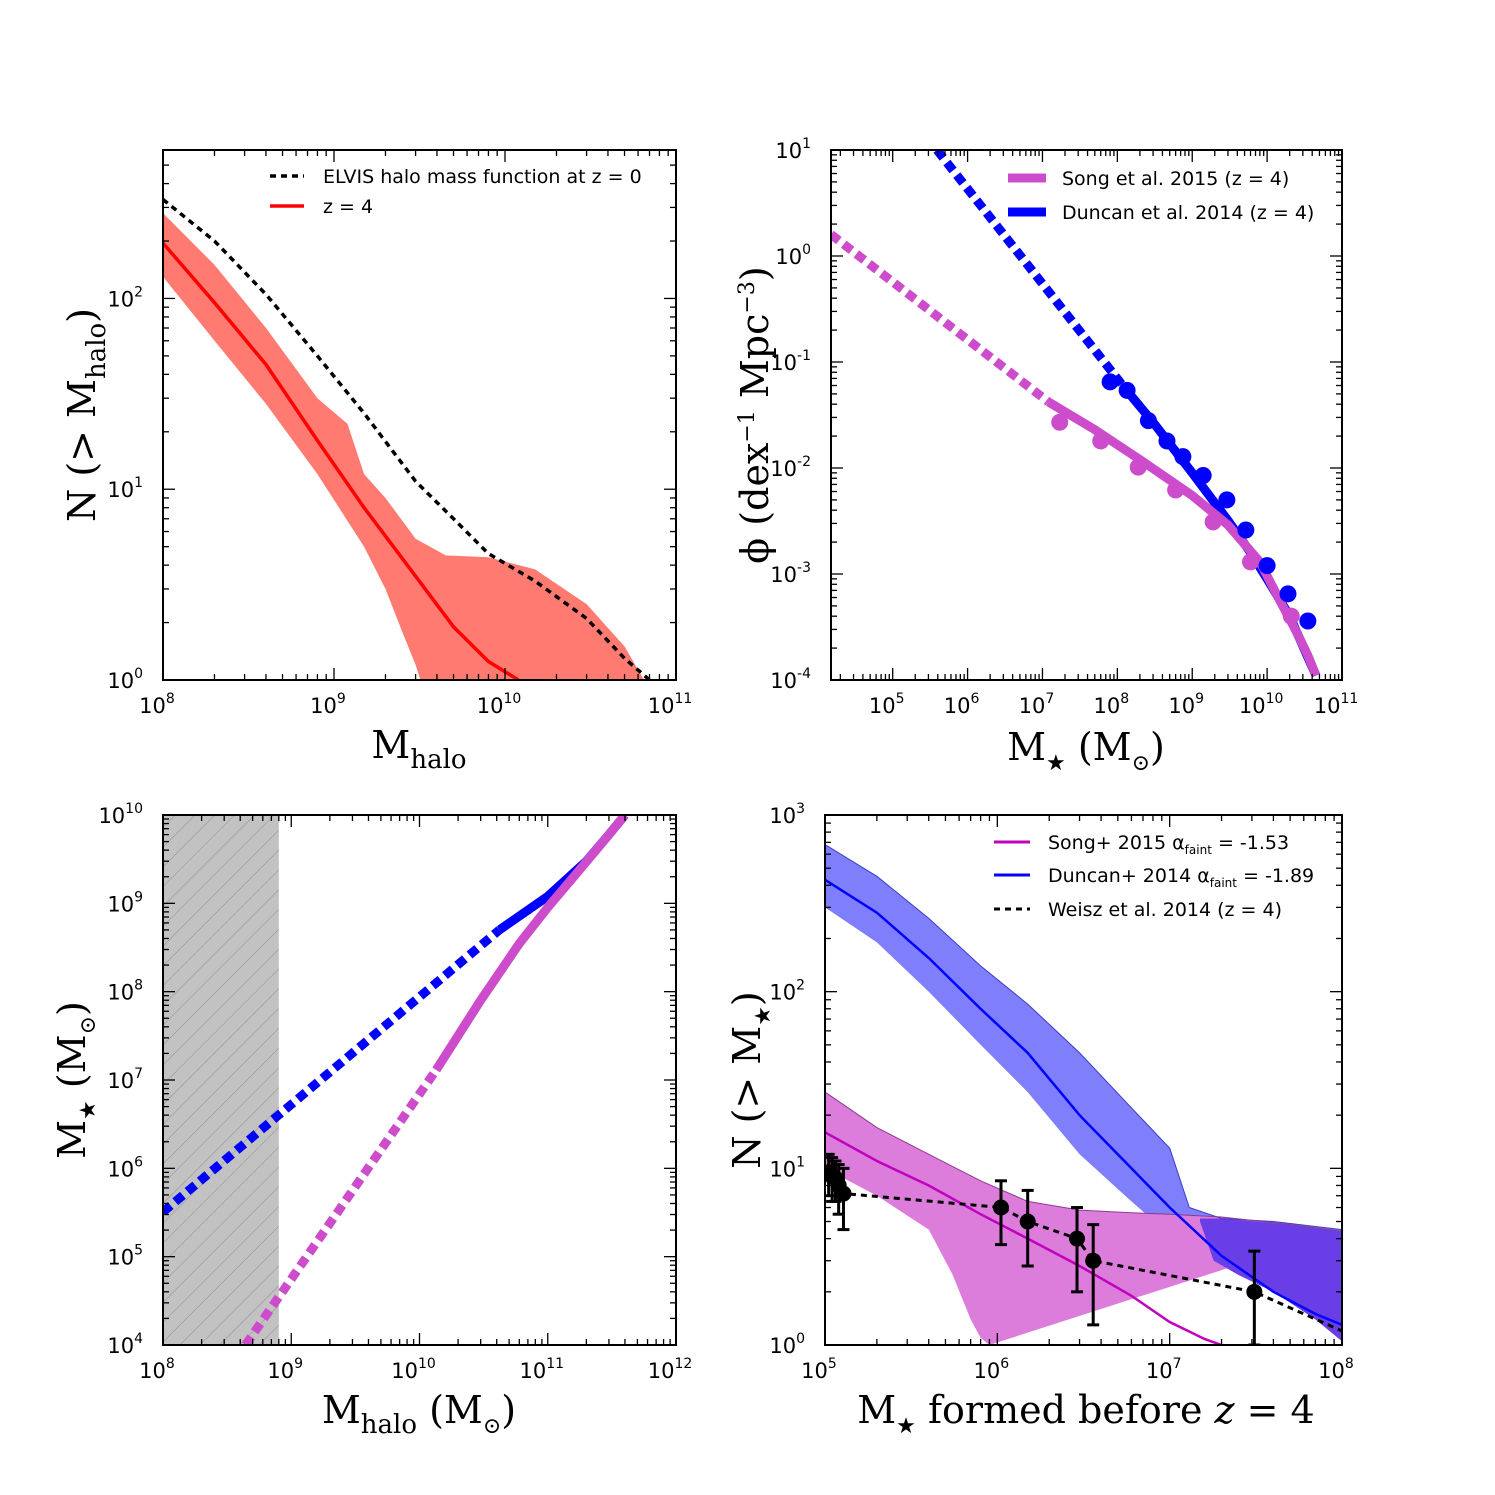  Describe the element at coordinates (790, 361) in the screenshot. I see `y-tick-label: 10⁻¹` at that location.